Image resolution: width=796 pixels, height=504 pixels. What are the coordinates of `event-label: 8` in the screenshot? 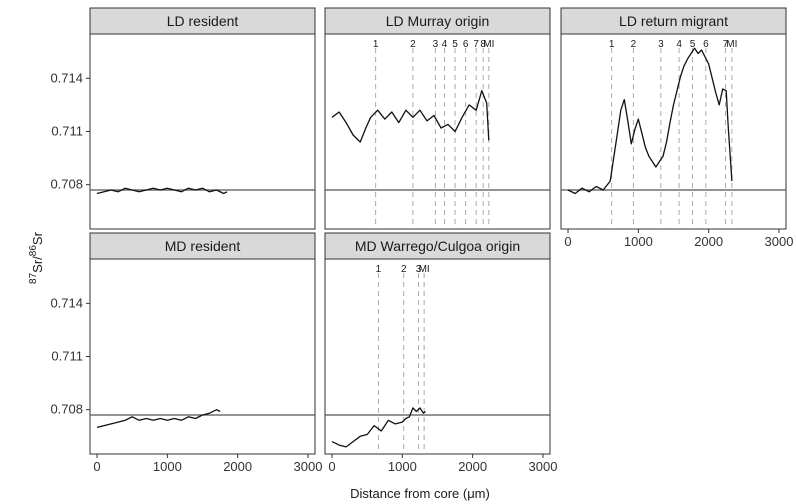 It's located at (483, 44).